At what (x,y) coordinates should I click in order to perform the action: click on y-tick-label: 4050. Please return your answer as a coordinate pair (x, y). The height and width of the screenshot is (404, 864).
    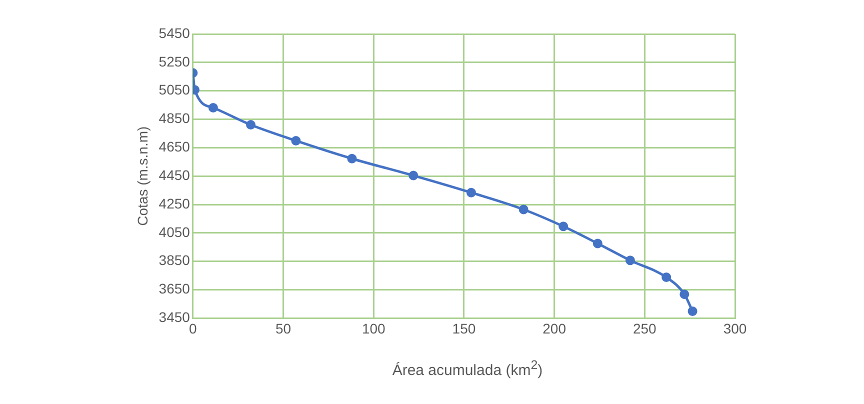
    Looking at the image, I should click on (174, 232).